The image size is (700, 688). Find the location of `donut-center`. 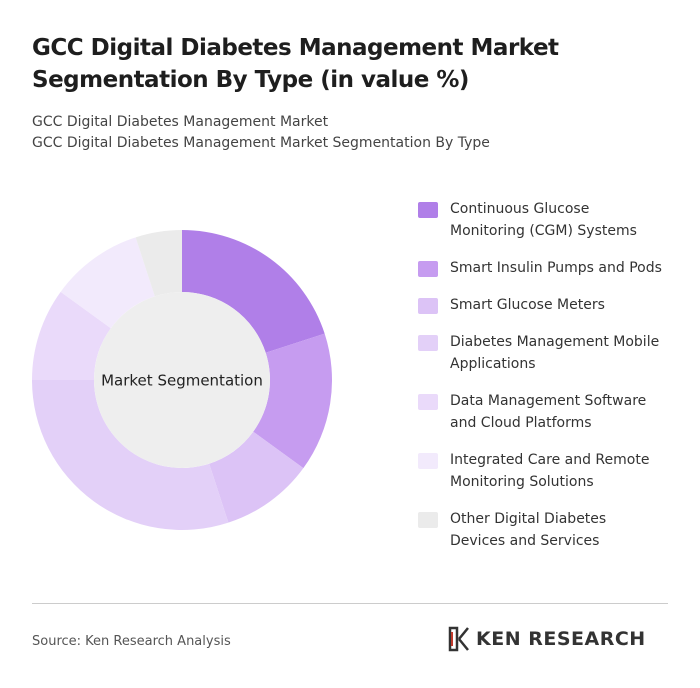

donut-center is located at coordinates (182, 380).